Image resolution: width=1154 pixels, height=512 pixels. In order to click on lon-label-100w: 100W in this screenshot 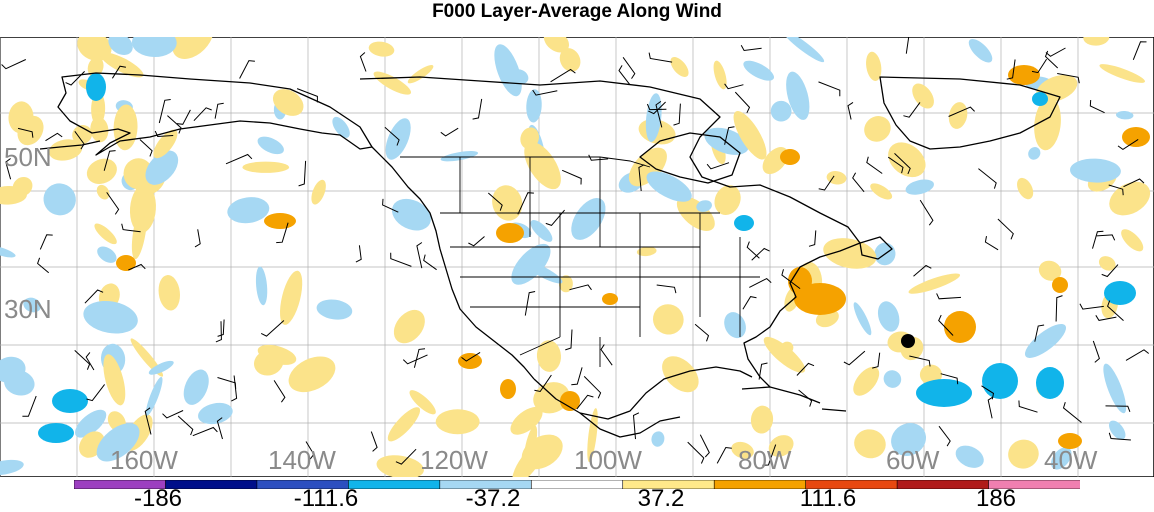, I will do `click(608, 460)`.